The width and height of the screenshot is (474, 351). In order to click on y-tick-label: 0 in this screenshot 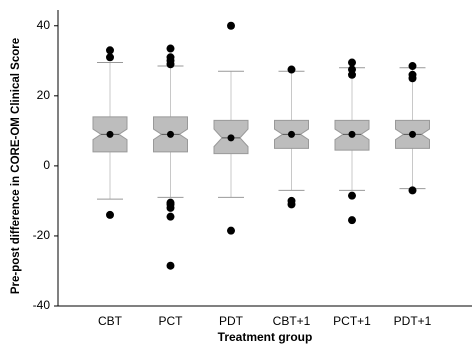, I will do `click(46, 165)`.